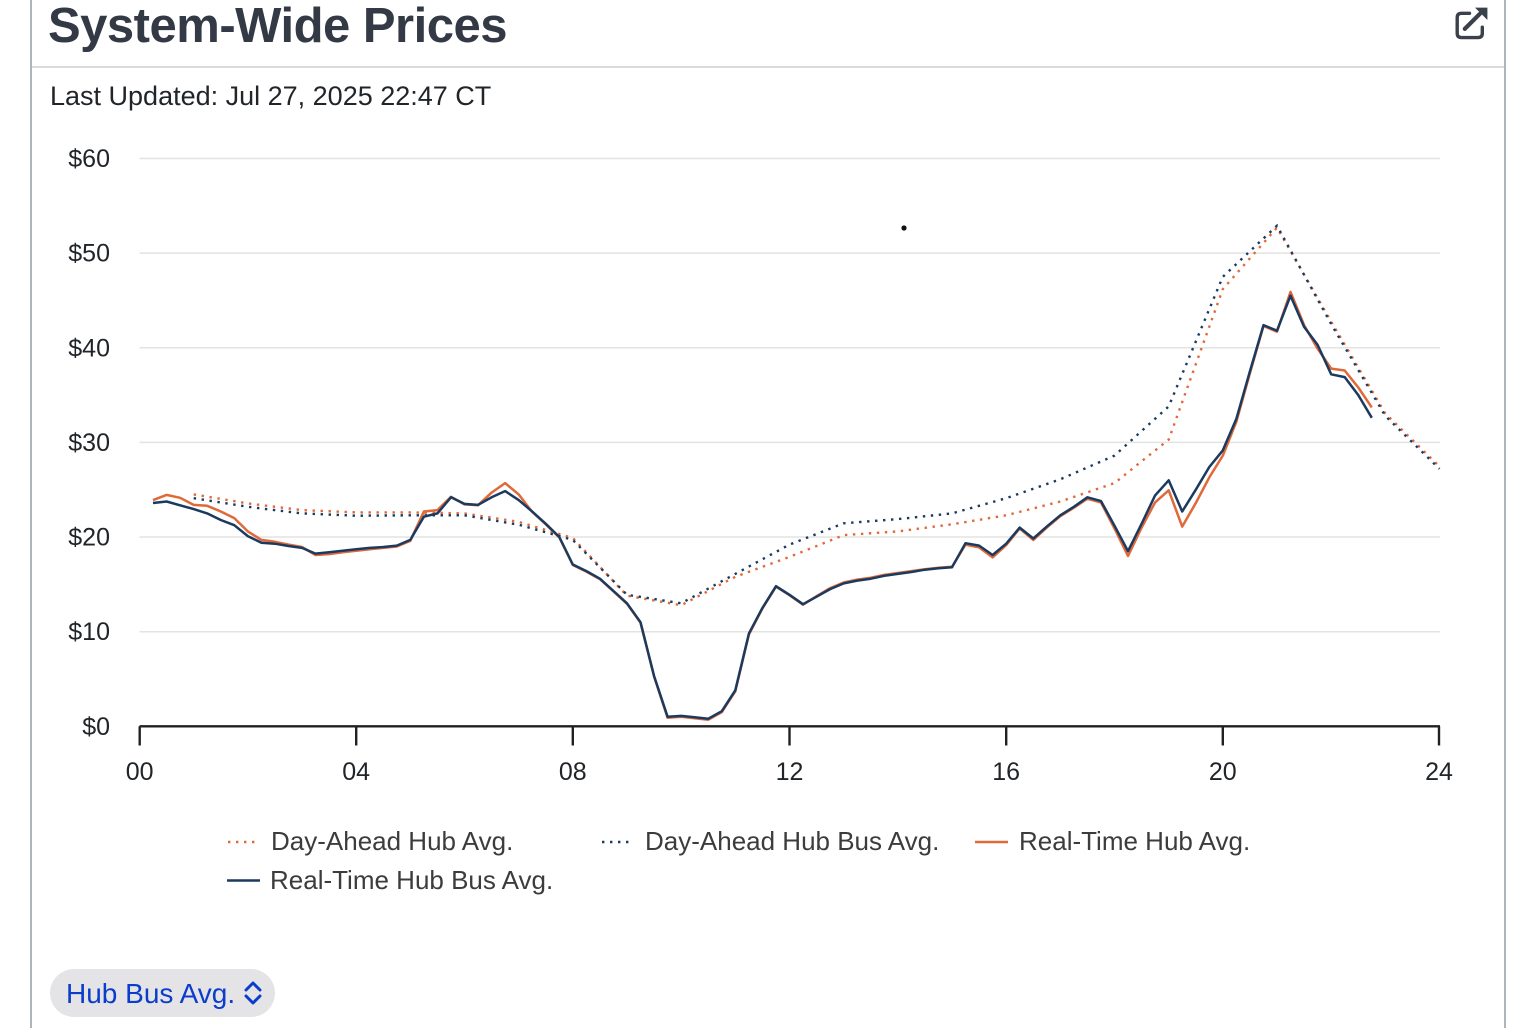 The image size is (1536, 1028). Describe the element at coordinates (1134, 841) in the screenshot. I see `svg-text: Real-Time Hub Avg.` at that location.